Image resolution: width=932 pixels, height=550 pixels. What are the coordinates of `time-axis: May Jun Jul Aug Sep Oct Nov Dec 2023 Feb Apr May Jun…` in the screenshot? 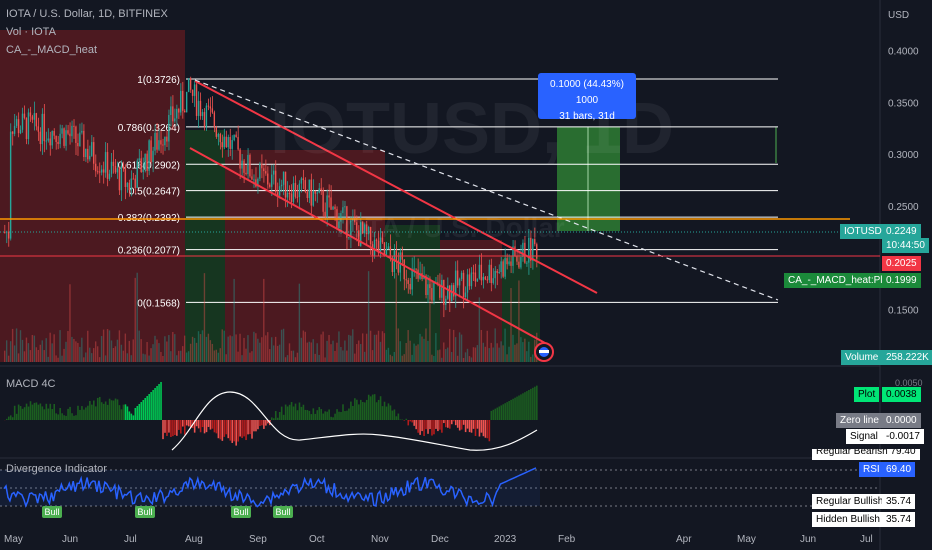 It's located at (438, 539).